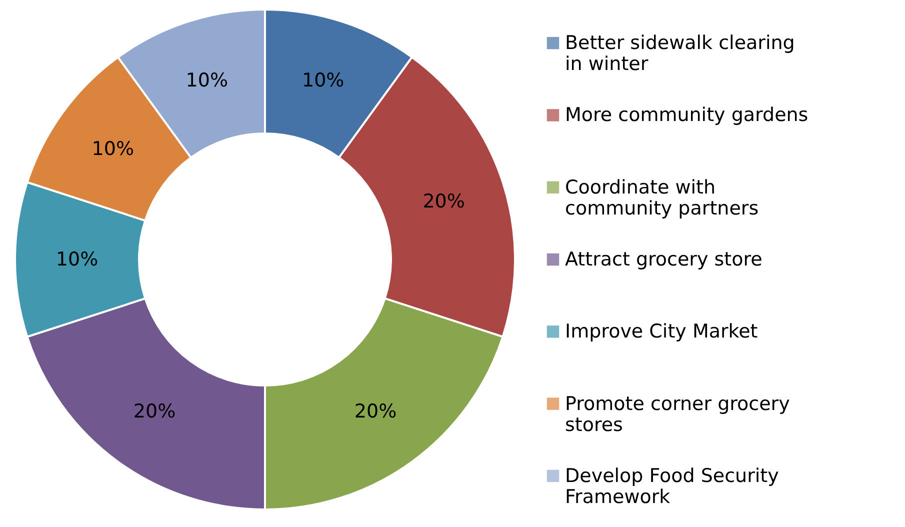  What do you see at coordinates (663, 259) in the screenshot?
I see `legend-label: Attract grocery store` at bounding box center [663, 259].